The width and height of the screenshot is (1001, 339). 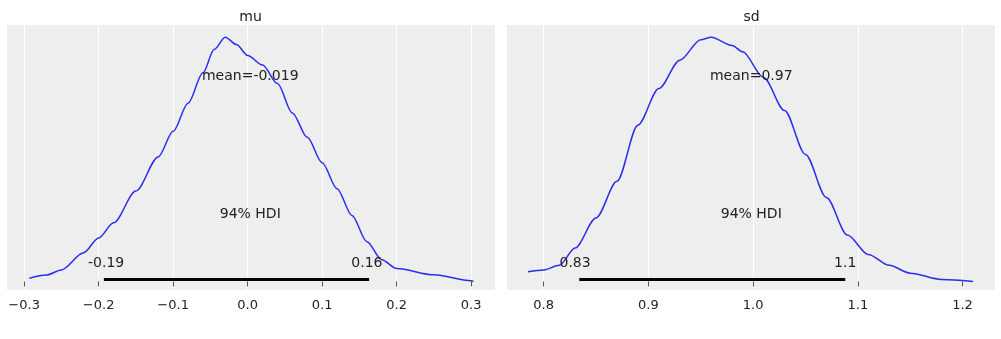 What do you see at coordinates (752, 304) in the screenshot?
I see `x-tick-label: 1.0` at bounding box center [752, 304].